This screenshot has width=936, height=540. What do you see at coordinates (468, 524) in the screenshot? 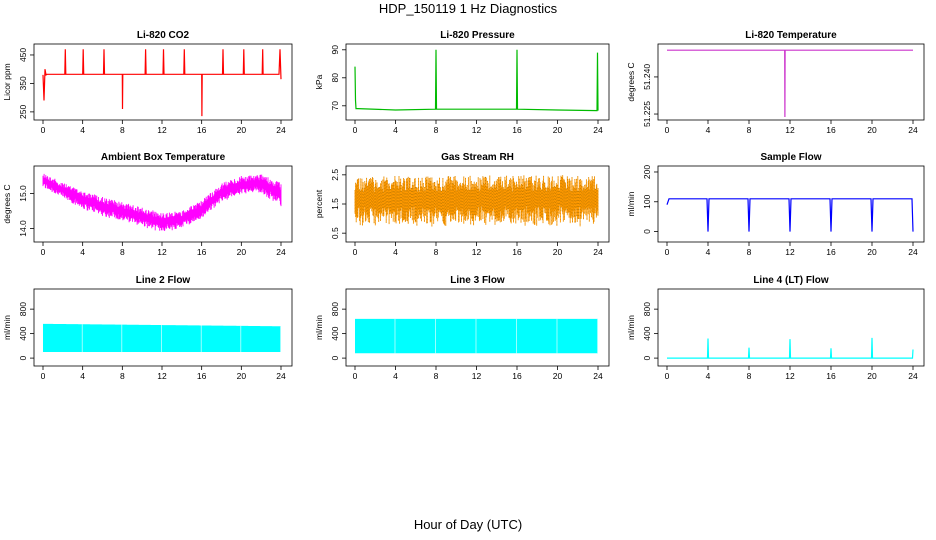
I see `x-axis-label: Hour of Day (UTC)` at bounding box center [468, 524].